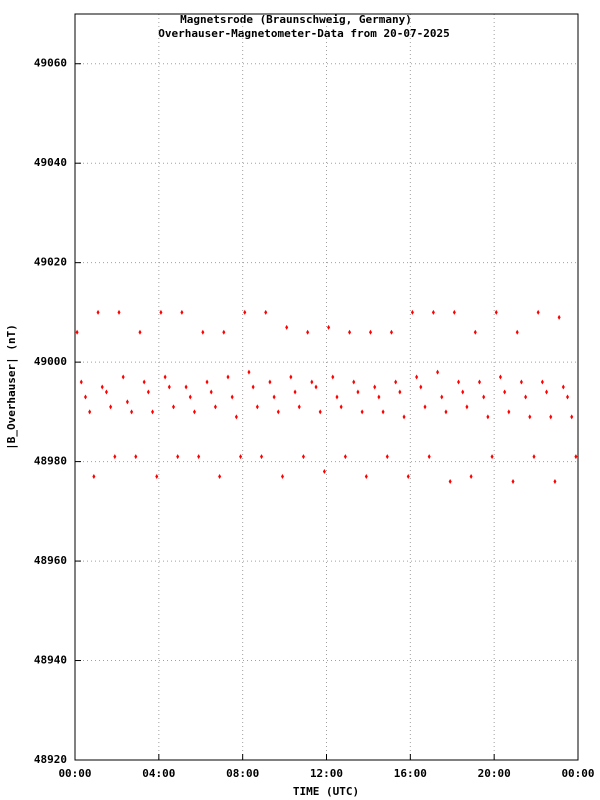  What do you see at coordinates (326, 791) in the screenshot?
I see `x-axis-label: TIME (UTC)` at bounding box center [326, 791].